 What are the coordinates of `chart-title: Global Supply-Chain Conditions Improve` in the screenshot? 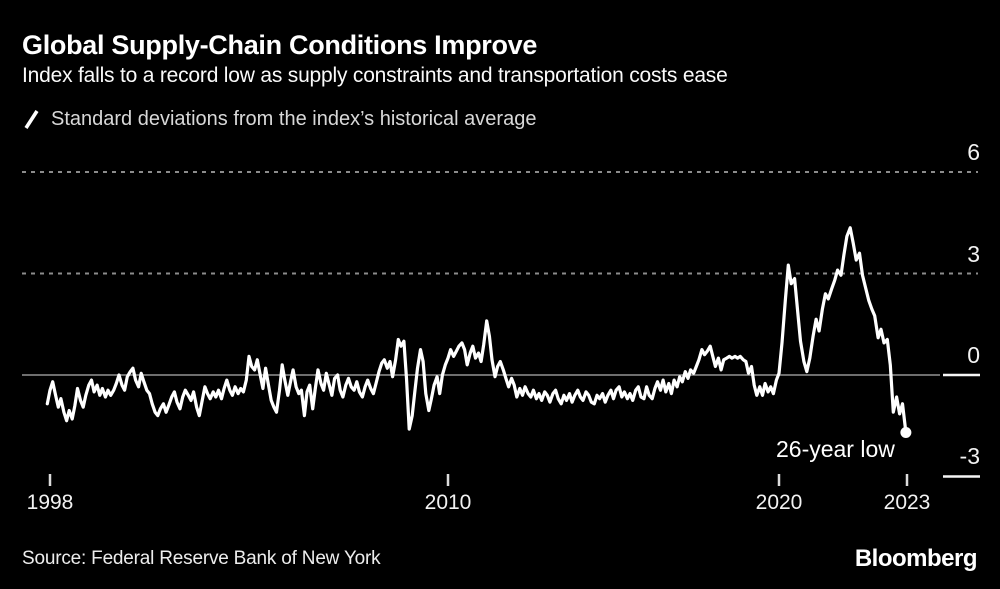 It's located at (280, 45).